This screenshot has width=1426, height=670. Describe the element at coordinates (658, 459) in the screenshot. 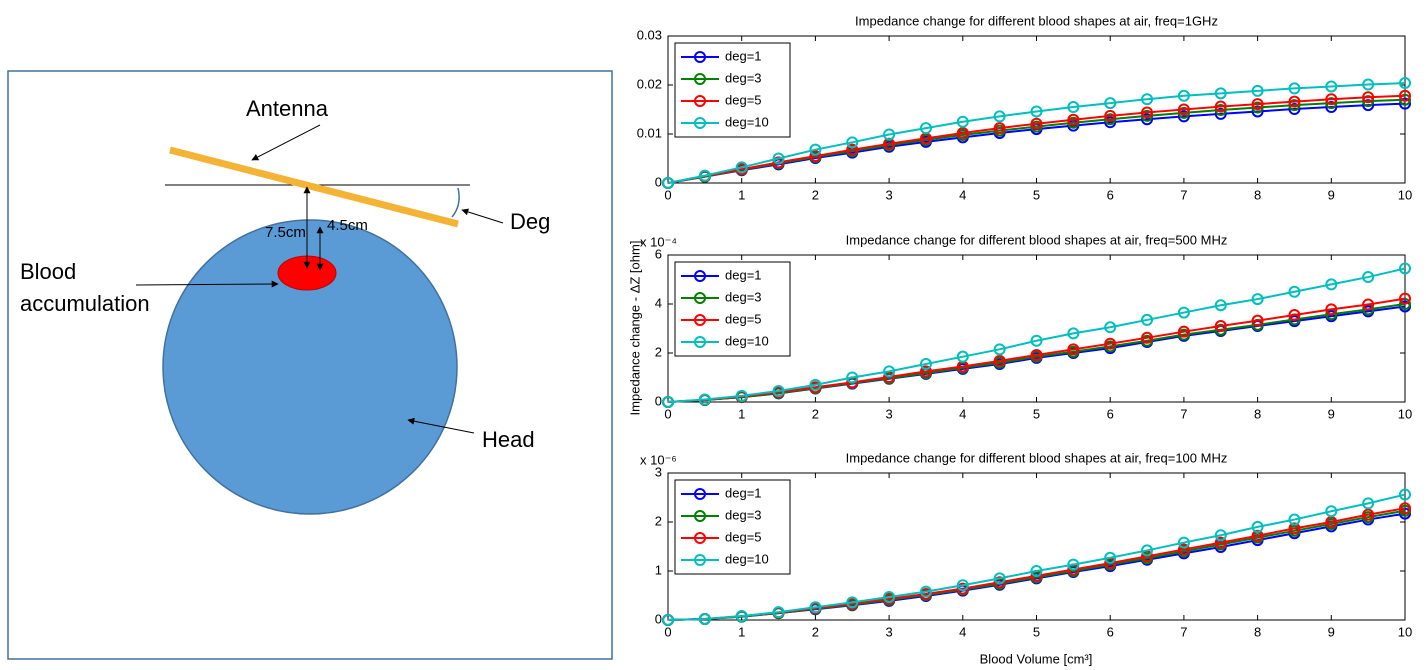

I see `y-exponent: x 10⁻⁶` at that location.